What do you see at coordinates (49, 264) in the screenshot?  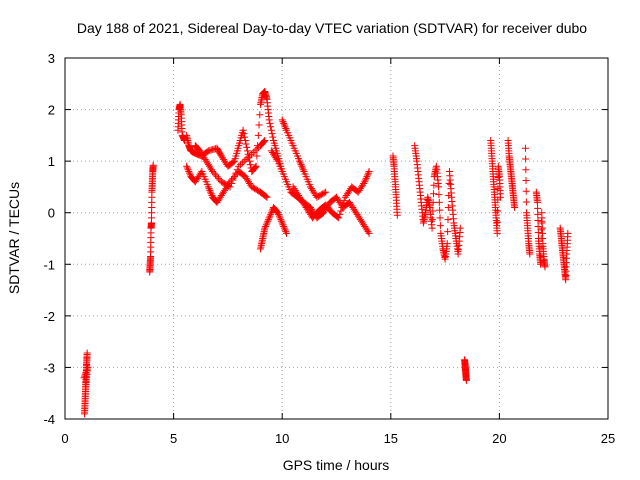 I see `y-tick-label: -1` at bounding box center [49, 264].